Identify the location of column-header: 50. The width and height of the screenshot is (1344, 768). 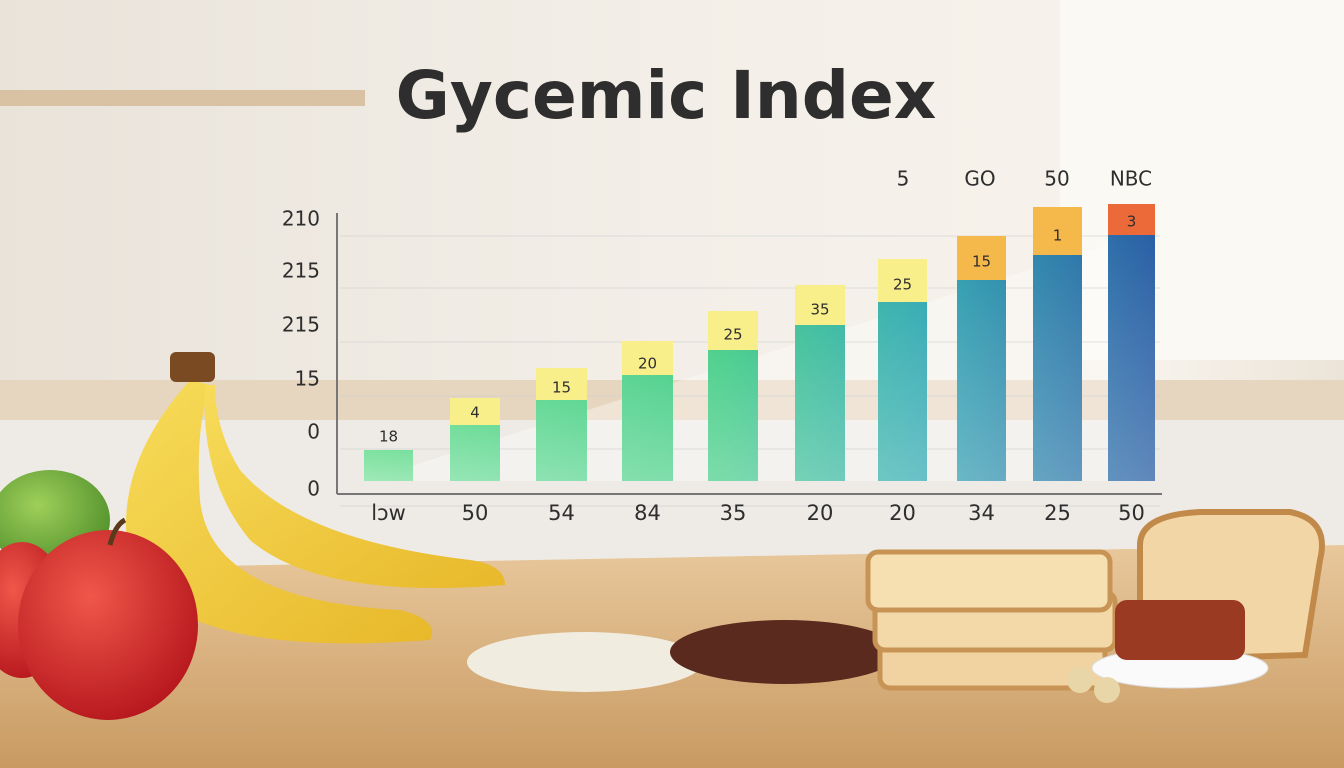
(1056, 179).